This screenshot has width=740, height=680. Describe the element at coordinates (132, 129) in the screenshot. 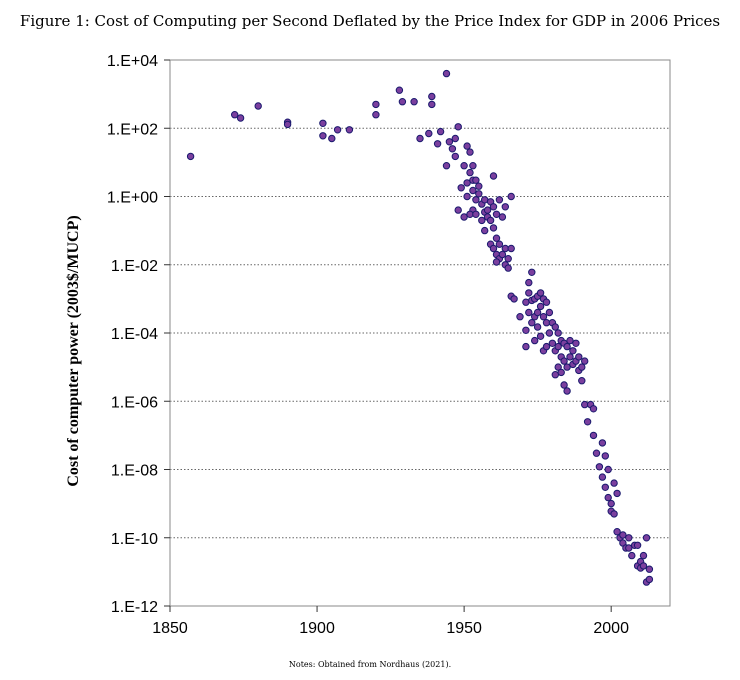

I see `y-tick-label: 1.E+02` at that location.